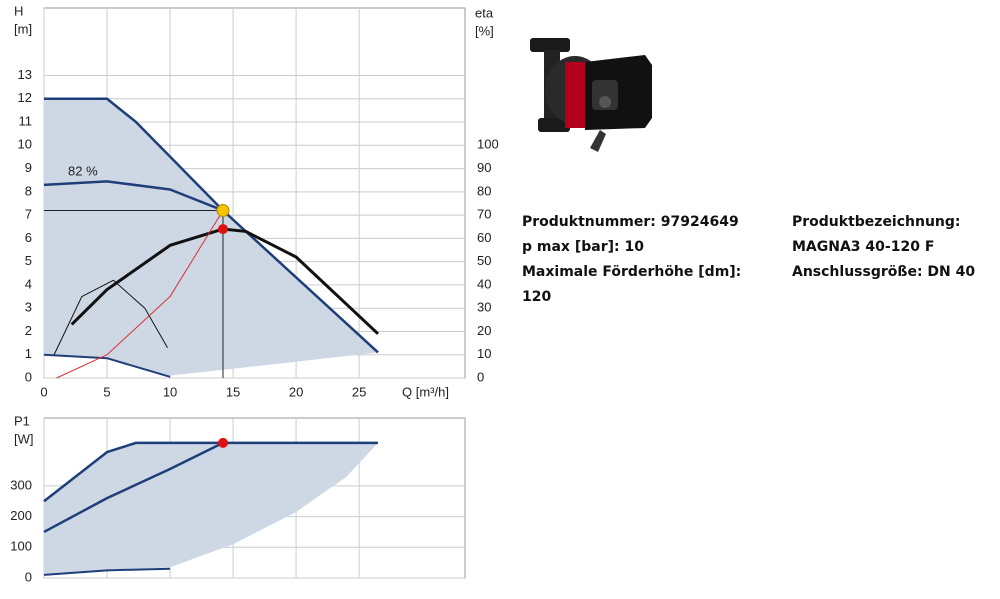 This screenshot has height=599, width=1000. What do you see at coordinates (484, 307) in the screenshot?
I see `y2-tick-label: 30` at bounding box center [484, 307].